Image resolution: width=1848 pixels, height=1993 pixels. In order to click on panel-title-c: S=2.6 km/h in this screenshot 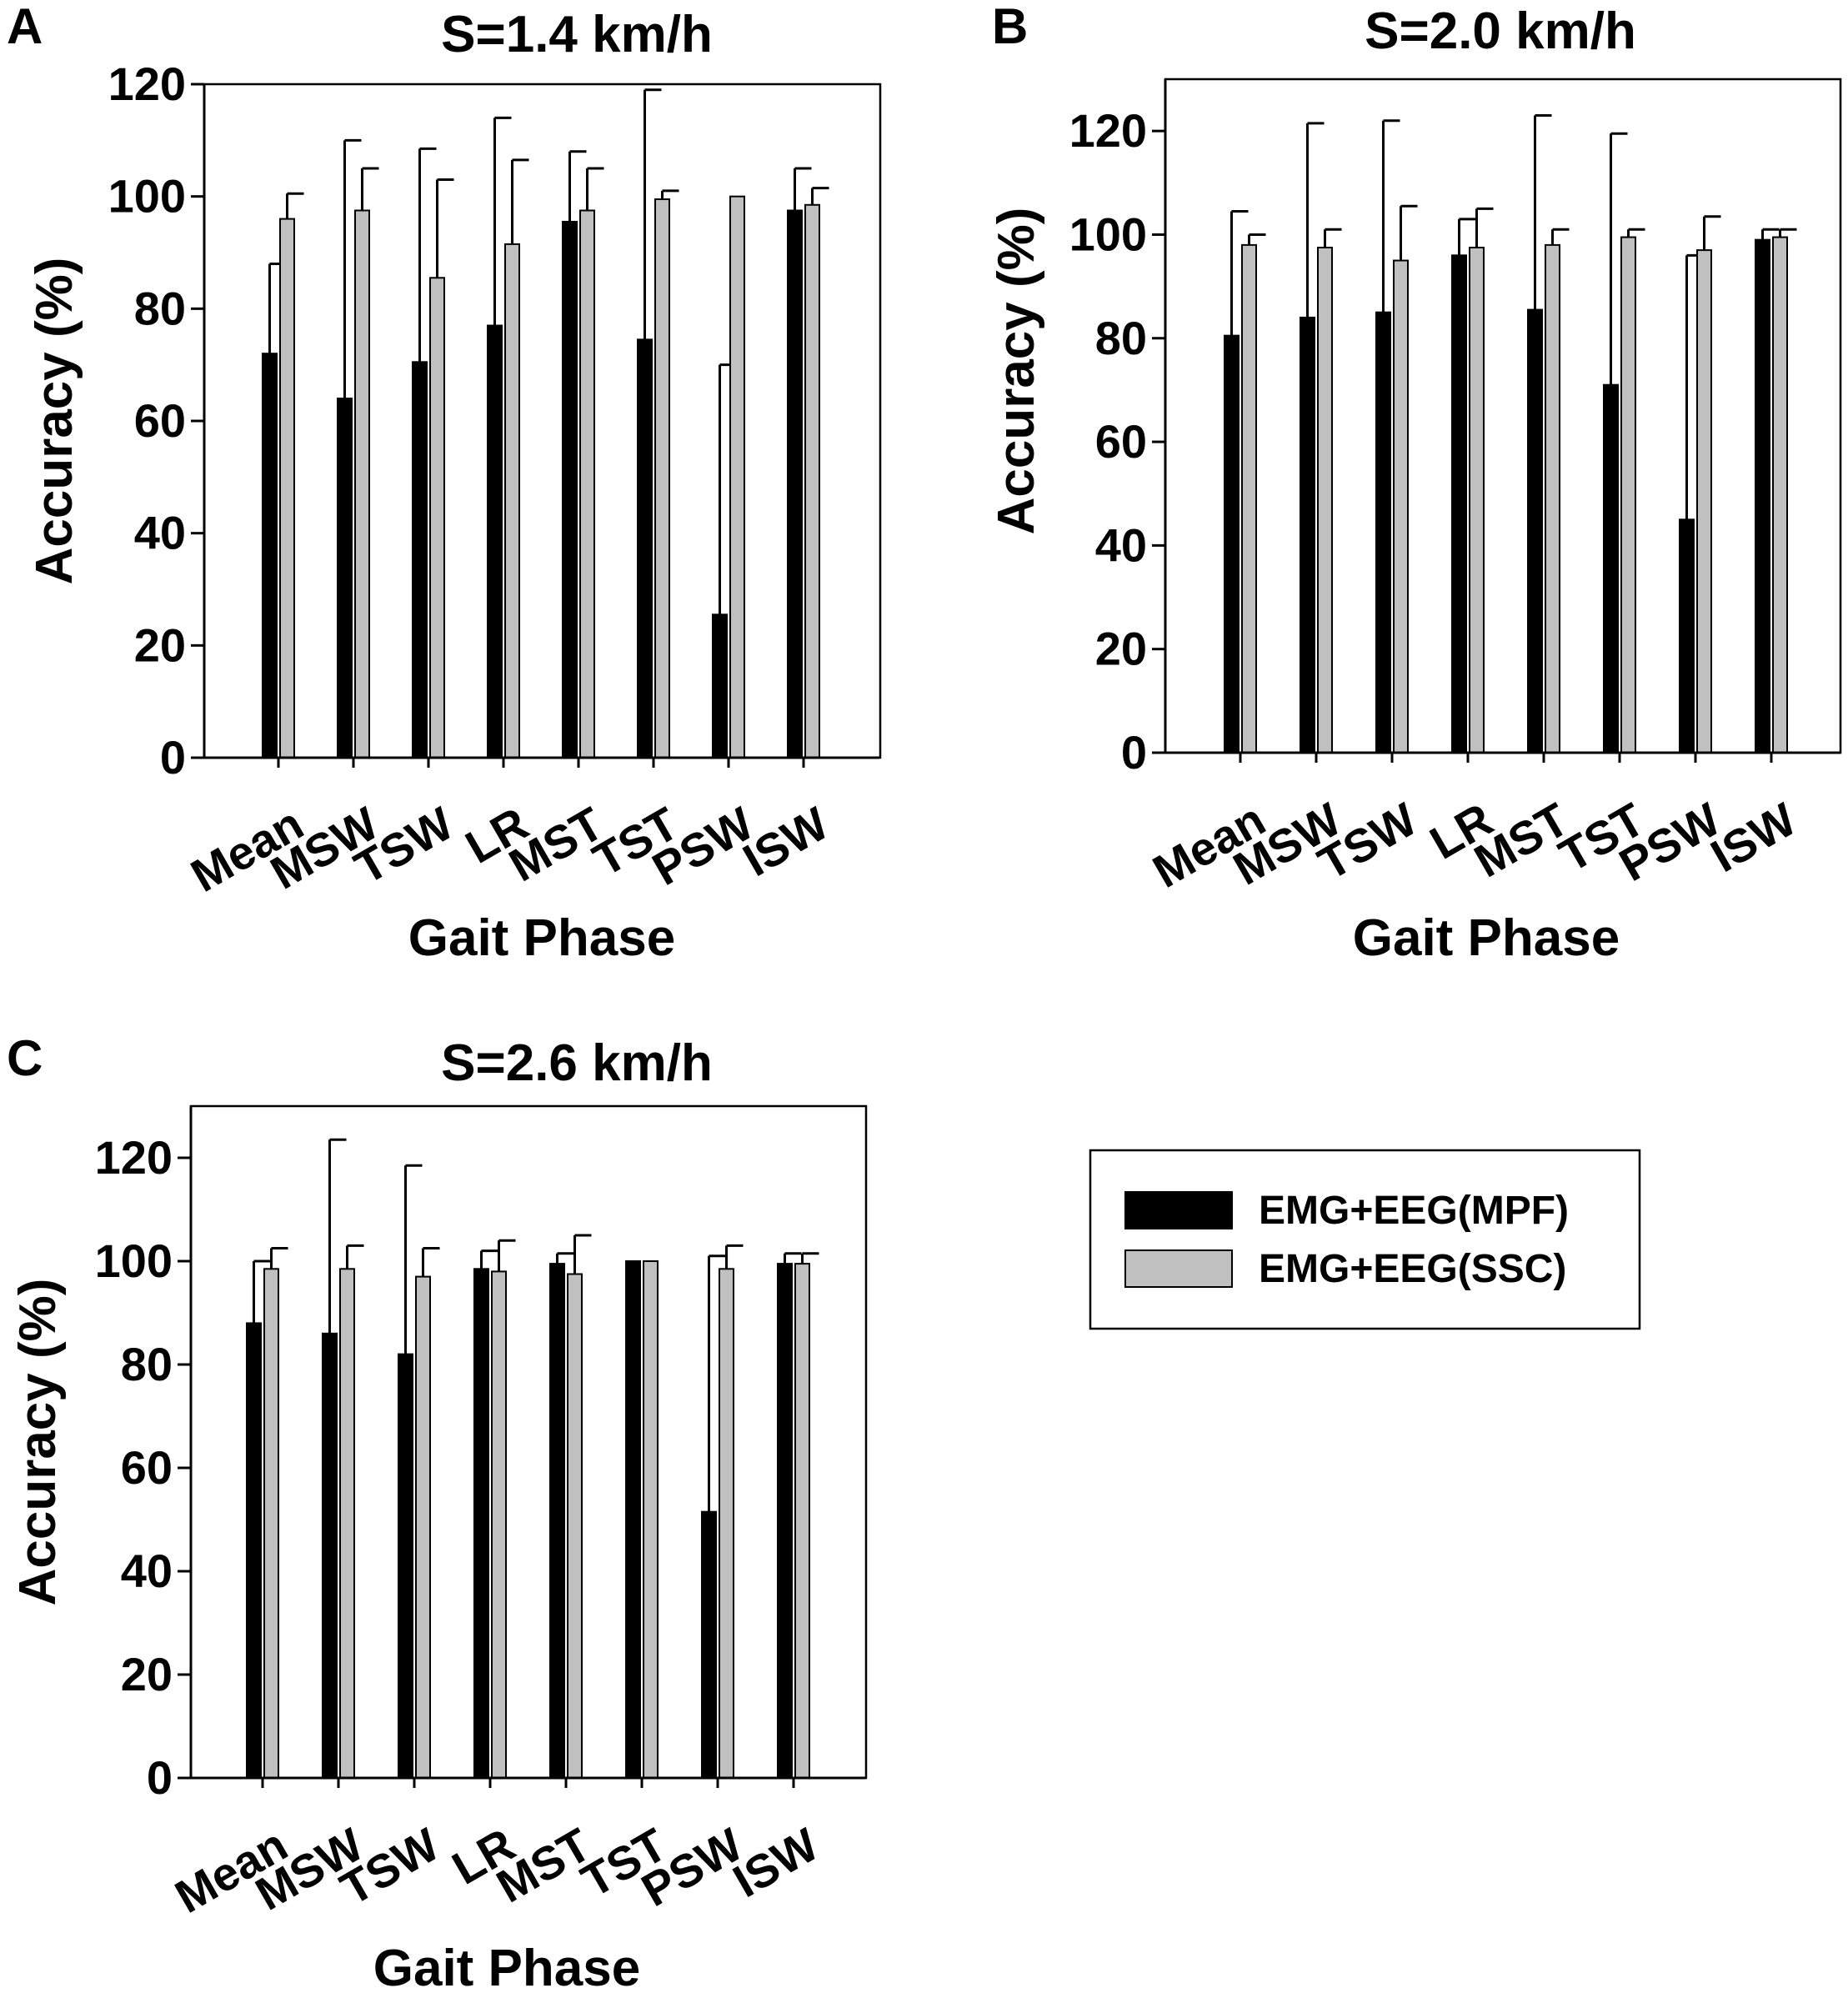, I will do `click(577, 1063)`.